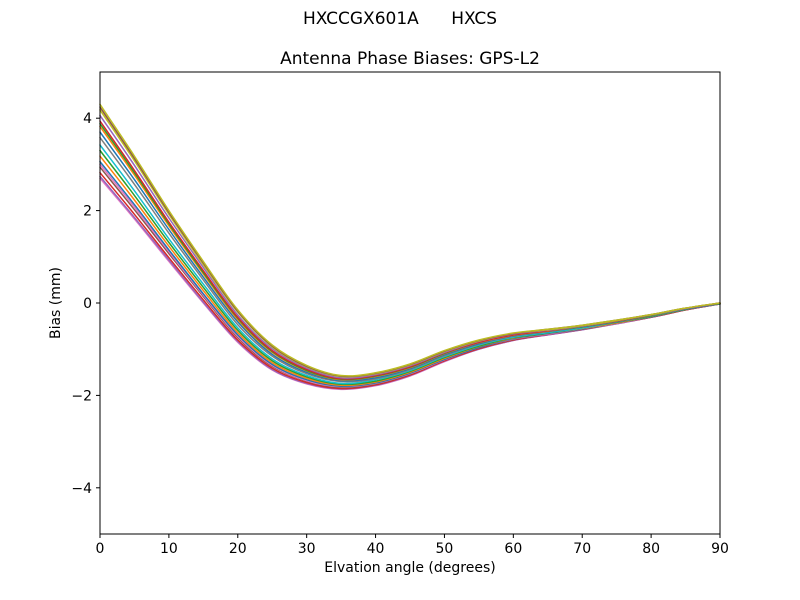 The image size is (800, 600). Describe the element at coordinates (100, 549) in the screenshot. I see `x-tick-label: 0` at that location.